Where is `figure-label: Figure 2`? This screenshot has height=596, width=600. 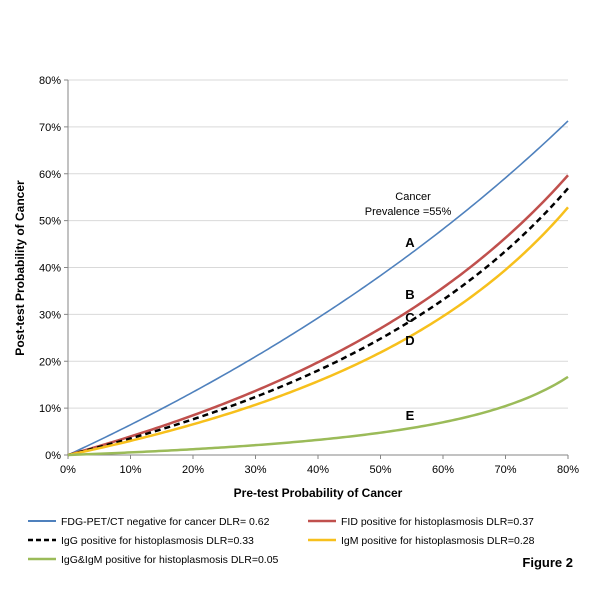
figure-label: Figure 2 is located at coordinates (547, 562).